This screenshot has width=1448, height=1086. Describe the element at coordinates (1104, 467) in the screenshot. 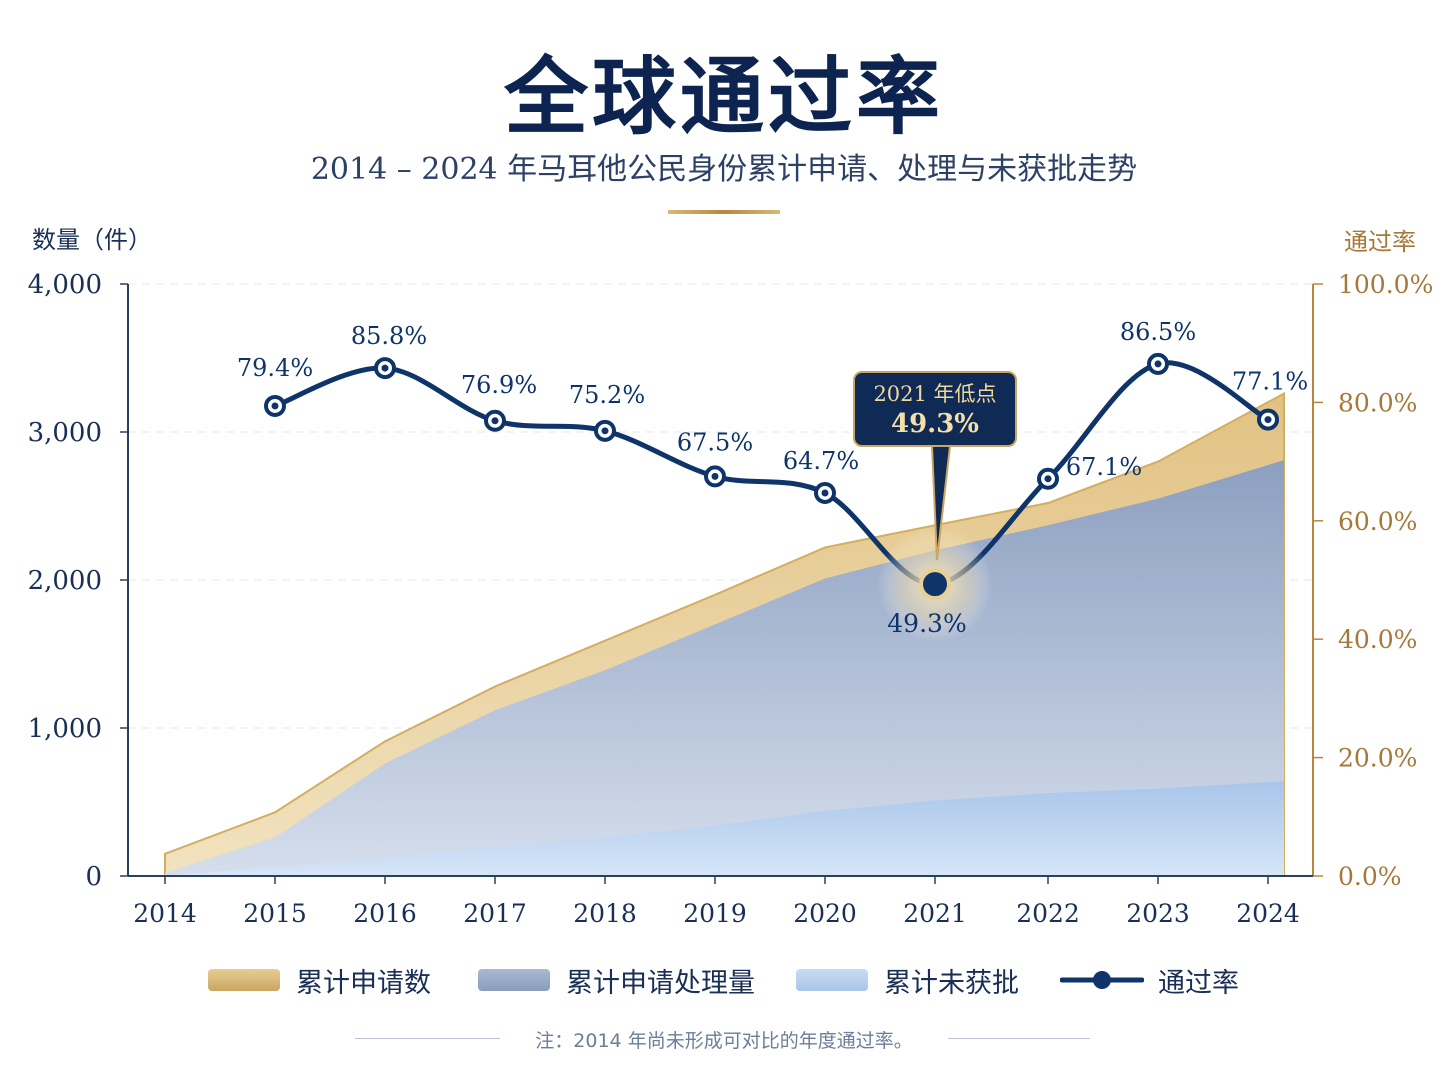

I see `rate-data-label: 67.1%` at that location.